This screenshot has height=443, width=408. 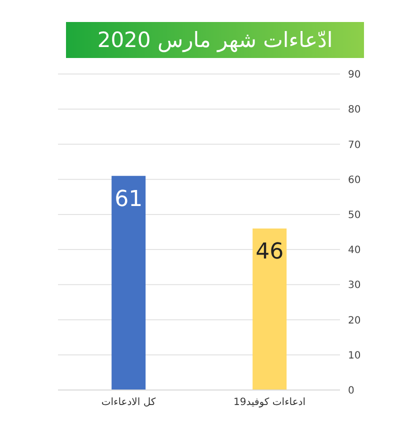 I want to click on chart-title: ادّعاءات شهر مارس 2020, so click(x=215, y=40).